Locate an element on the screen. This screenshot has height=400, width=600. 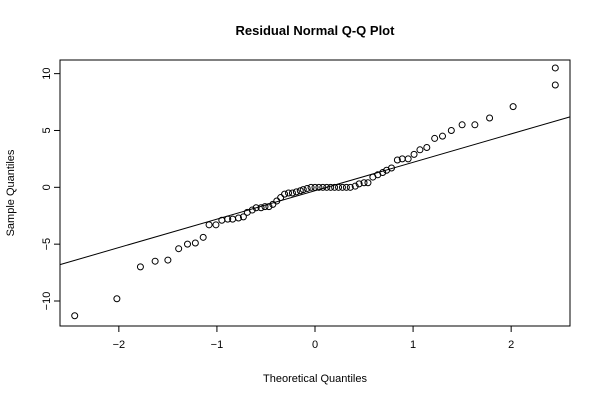
y-tick-label: 10 is located at coordinates (47, 74).